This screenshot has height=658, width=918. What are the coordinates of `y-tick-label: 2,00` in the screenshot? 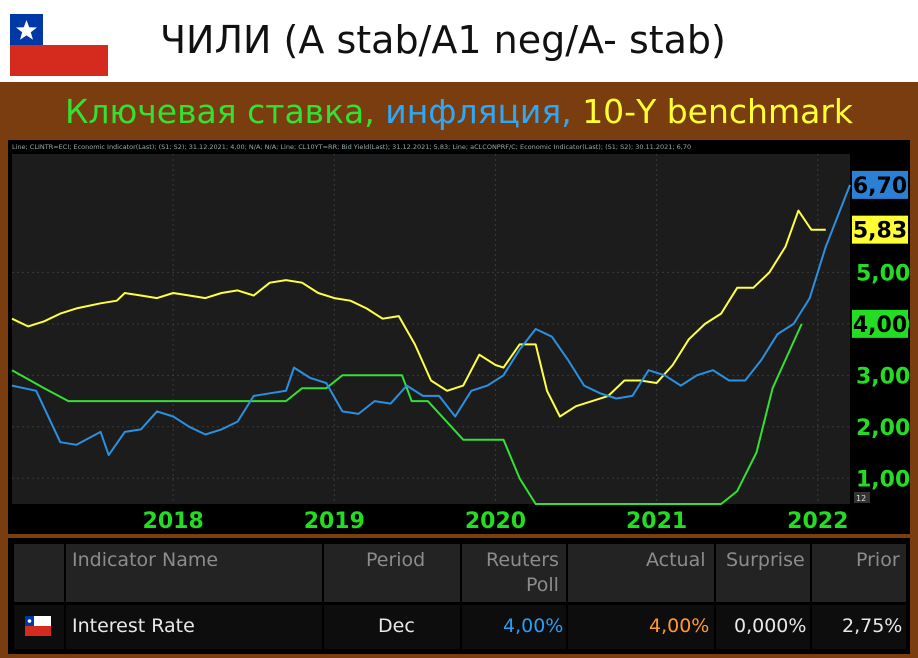 It's located at (883, 428).